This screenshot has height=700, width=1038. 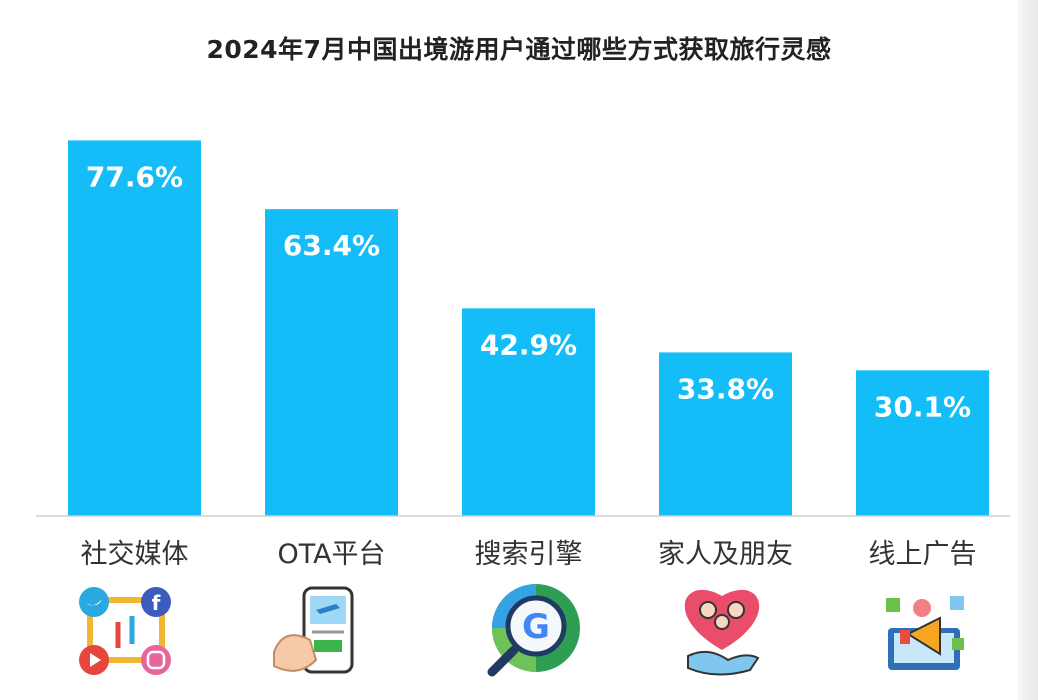 What do you see at coordinates (519, 49) in the screenshot?
I see `chart-title: 2024年7月中国出境游用户通过哪些方式获取旅行灵感` at bounding box center [519, 49].